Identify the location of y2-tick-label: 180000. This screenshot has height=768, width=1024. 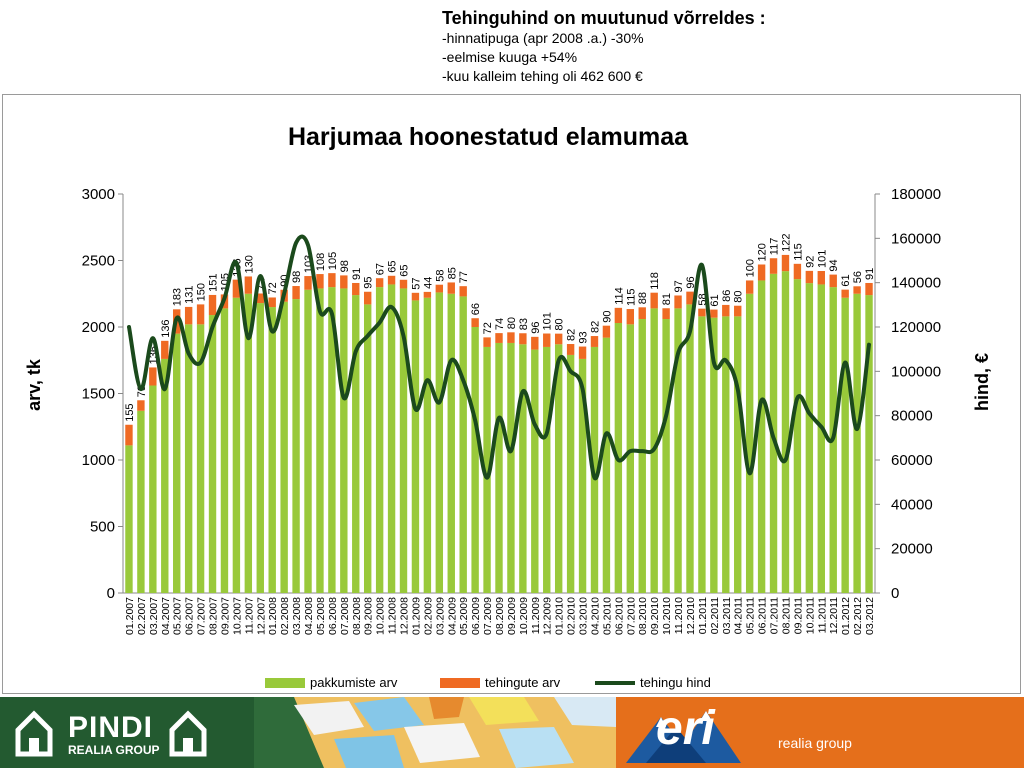
(916, 194).